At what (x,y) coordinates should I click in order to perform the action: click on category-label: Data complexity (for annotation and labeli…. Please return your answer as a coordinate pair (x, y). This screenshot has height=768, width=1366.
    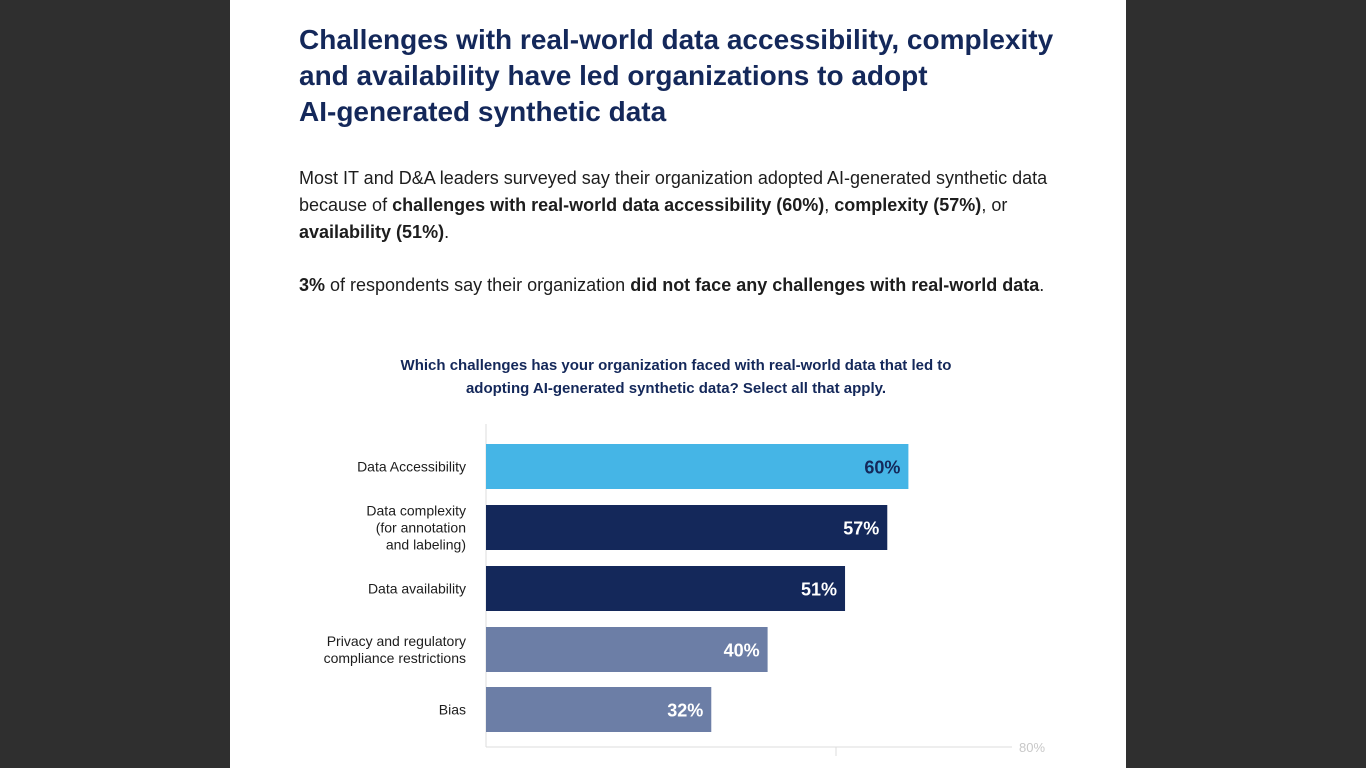
    Looking at the image, I should click on (416, 528).